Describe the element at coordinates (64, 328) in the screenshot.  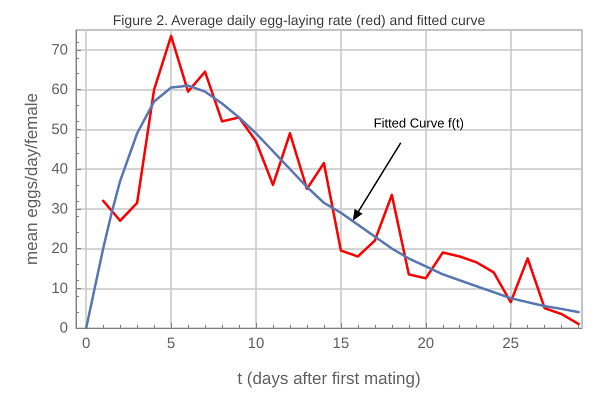
I see `y-tick-label: 0` at that location.